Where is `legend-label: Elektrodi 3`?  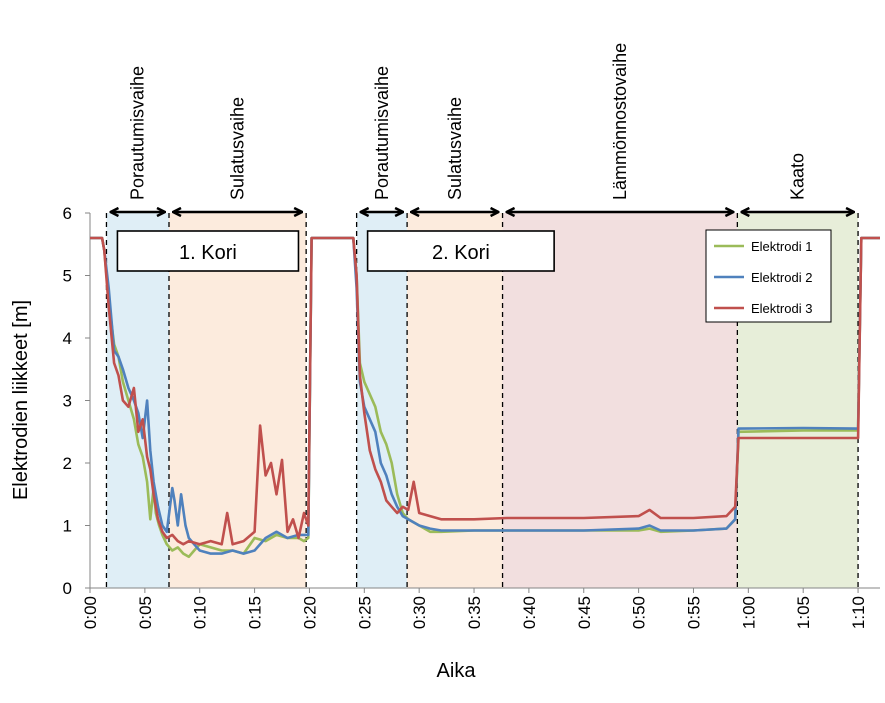
legend-label: Elektrodi 3 is located at coordinates (781, 308).